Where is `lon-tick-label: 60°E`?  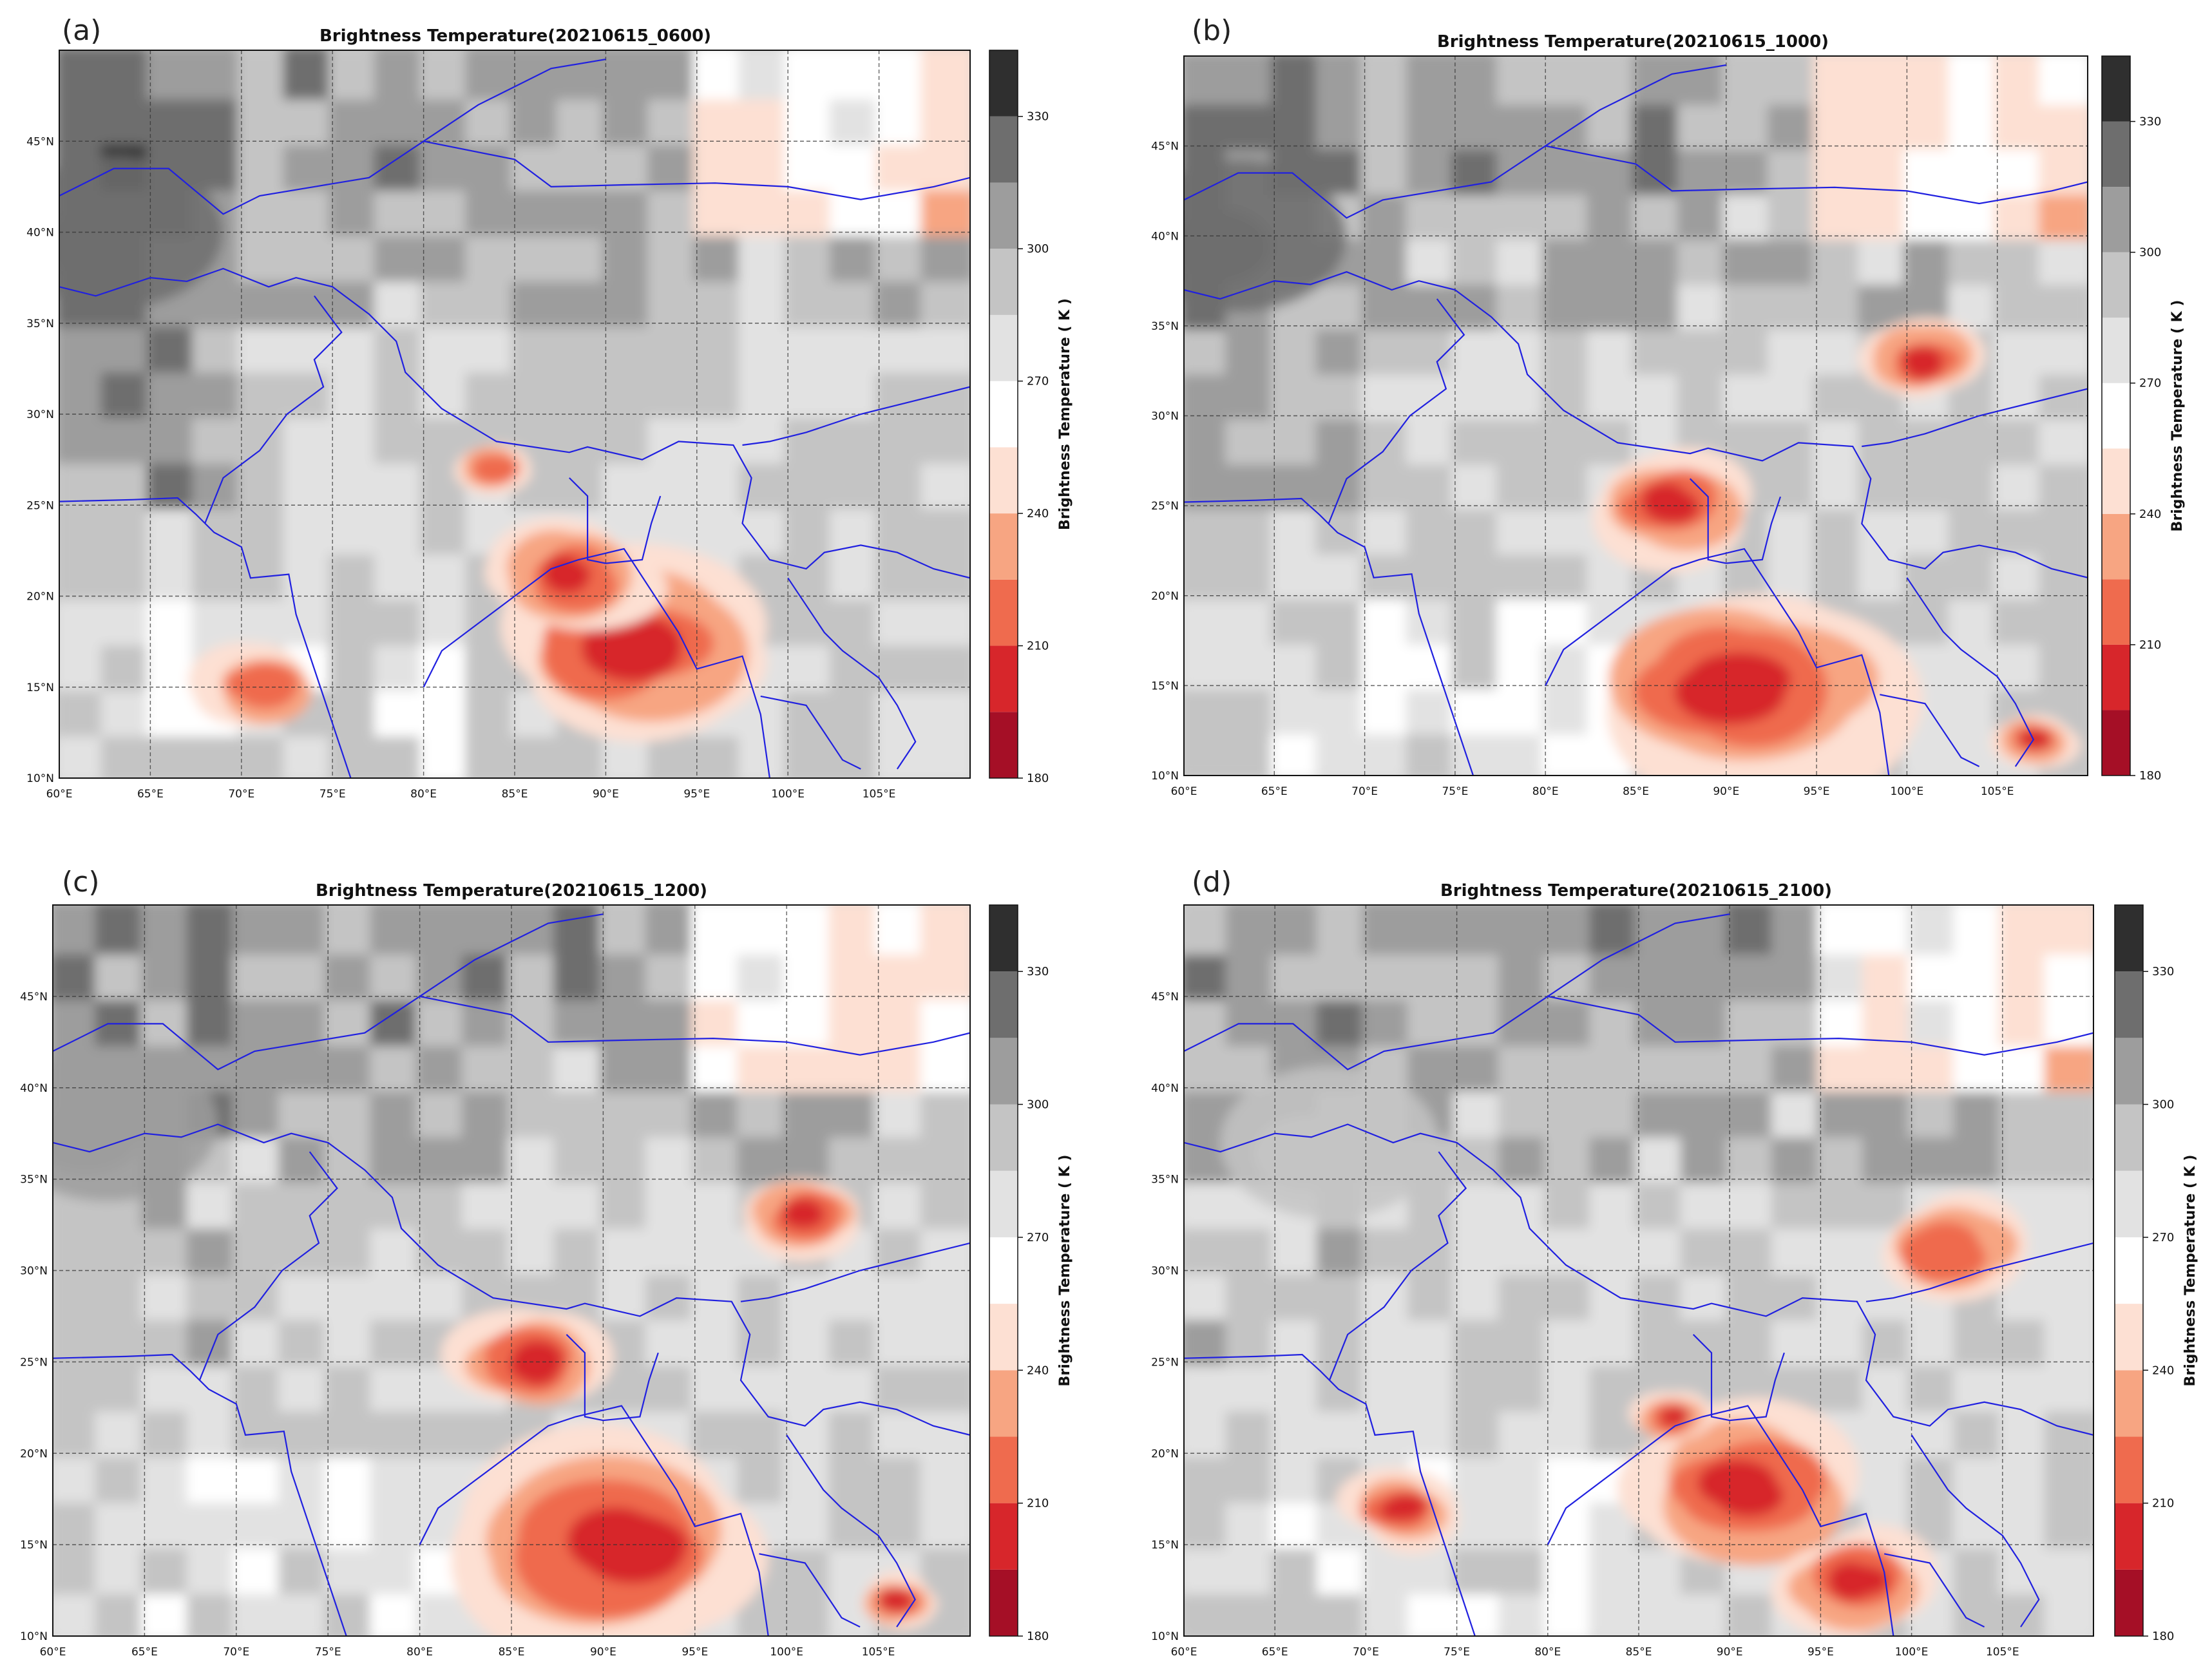 lon-tick-label: 60°E is located at coordinates (1184, 791).